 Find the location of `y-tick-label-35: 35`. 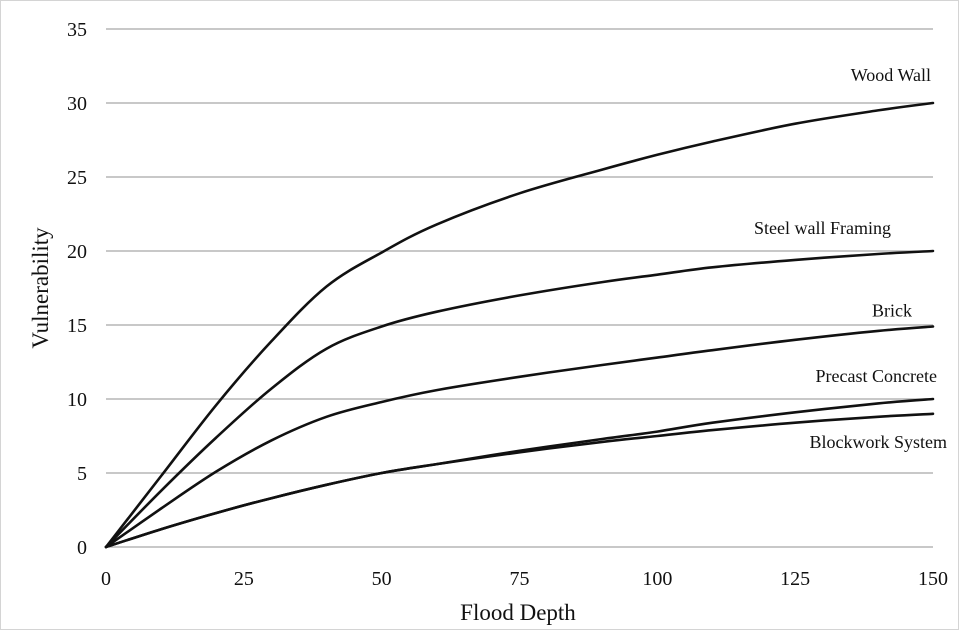

y-tick-label-35: 35 is located at coordinates (77, 30).